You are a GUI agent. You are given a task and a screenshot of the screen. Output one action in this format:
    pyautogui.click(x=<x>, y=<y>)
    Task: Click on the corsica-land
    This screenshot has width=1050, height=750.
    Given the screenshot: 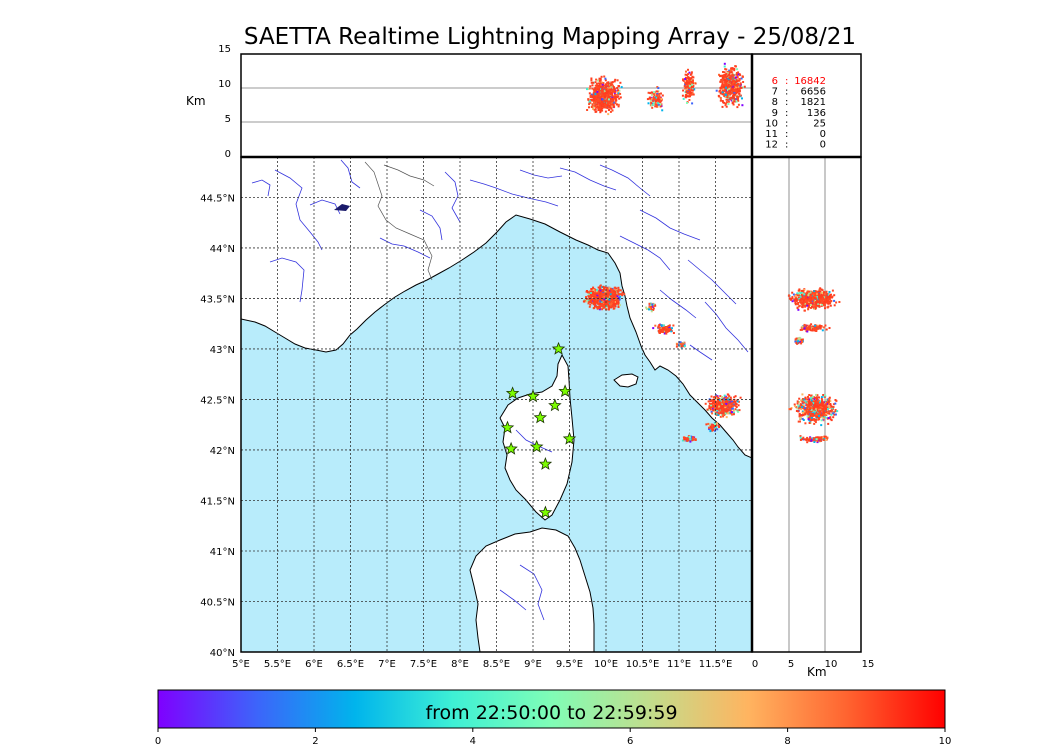 What is the action you would take?
    pyautogui.click(x=537, y=437)
    